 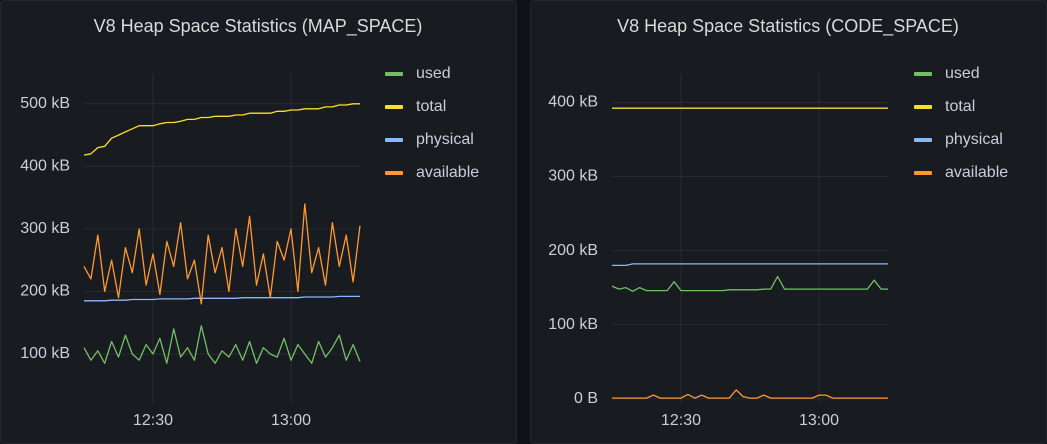 I want to click on chart-title: V8 Heap Space Statistics (MAP_SPACE), so click(x=258, y=26).